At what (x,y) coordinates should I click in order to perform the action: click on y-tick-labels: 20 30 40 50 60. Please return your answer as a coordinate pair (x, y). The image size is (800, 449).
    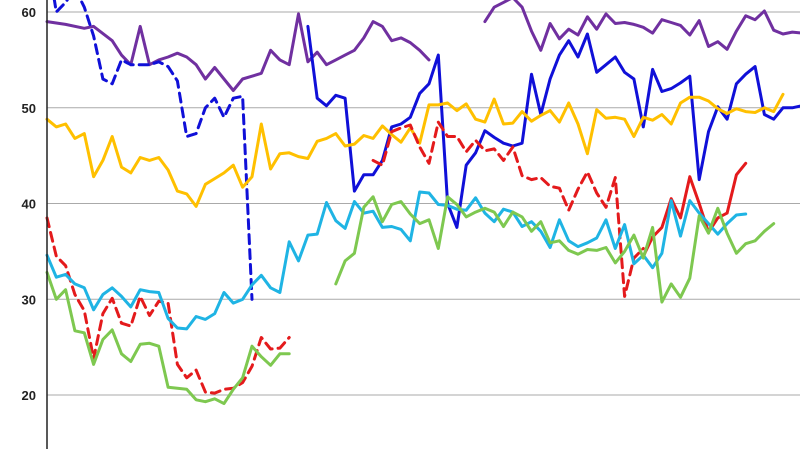
    Looking at the image, I should click on (29, 204).